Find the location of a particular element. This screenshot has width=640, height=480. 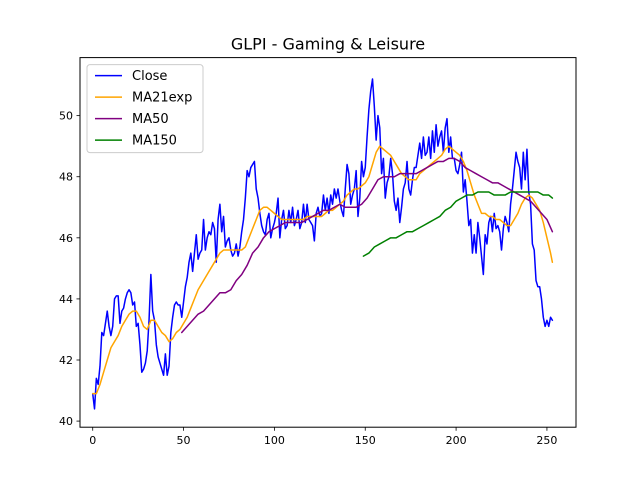

x-tick-label: 250 is located at coordinates (546, 440).